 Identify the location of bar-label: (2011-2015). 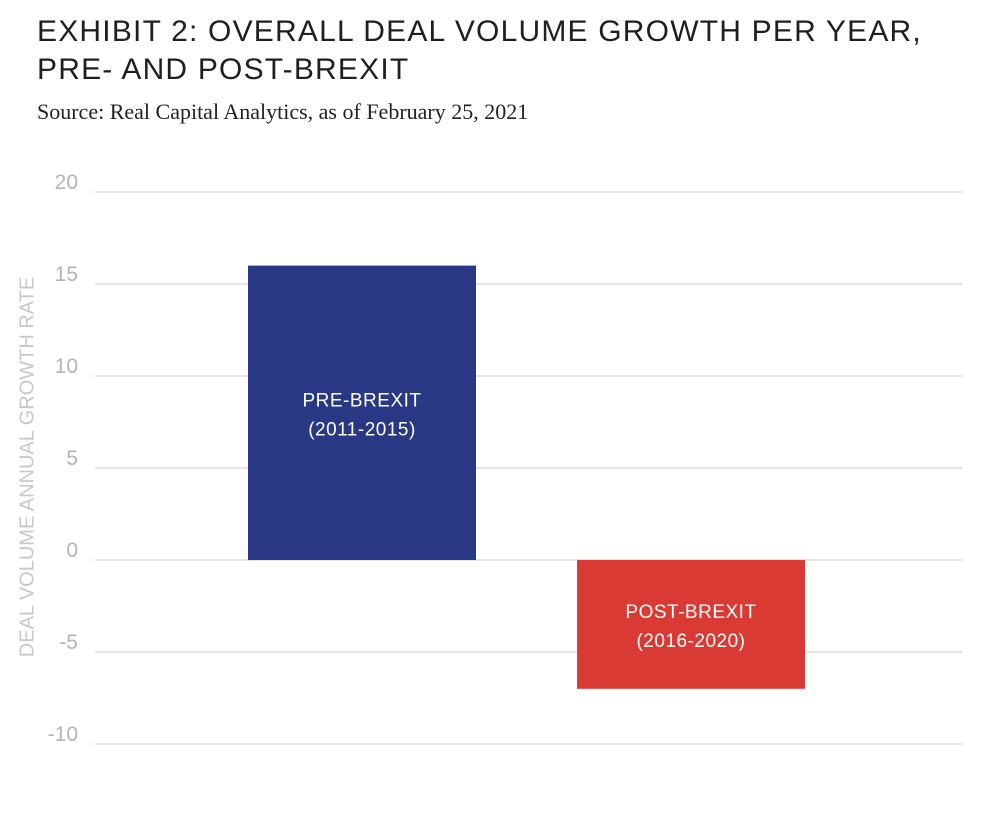
(362, 429).